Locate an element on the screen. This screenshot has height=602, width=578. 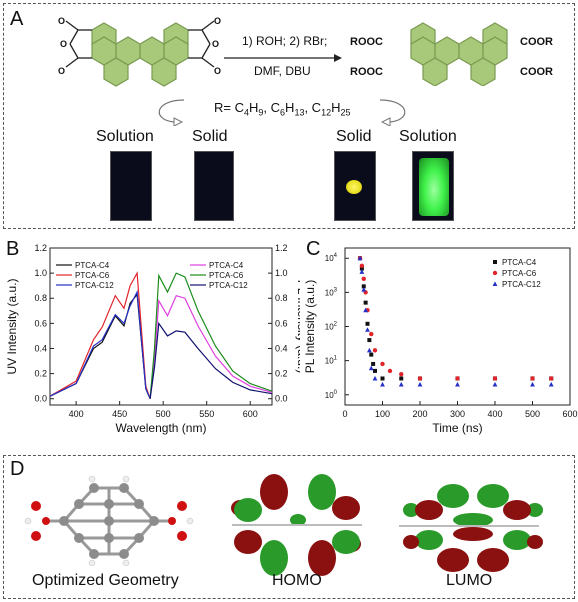
product-molecule is located at coordinates (459, 54).